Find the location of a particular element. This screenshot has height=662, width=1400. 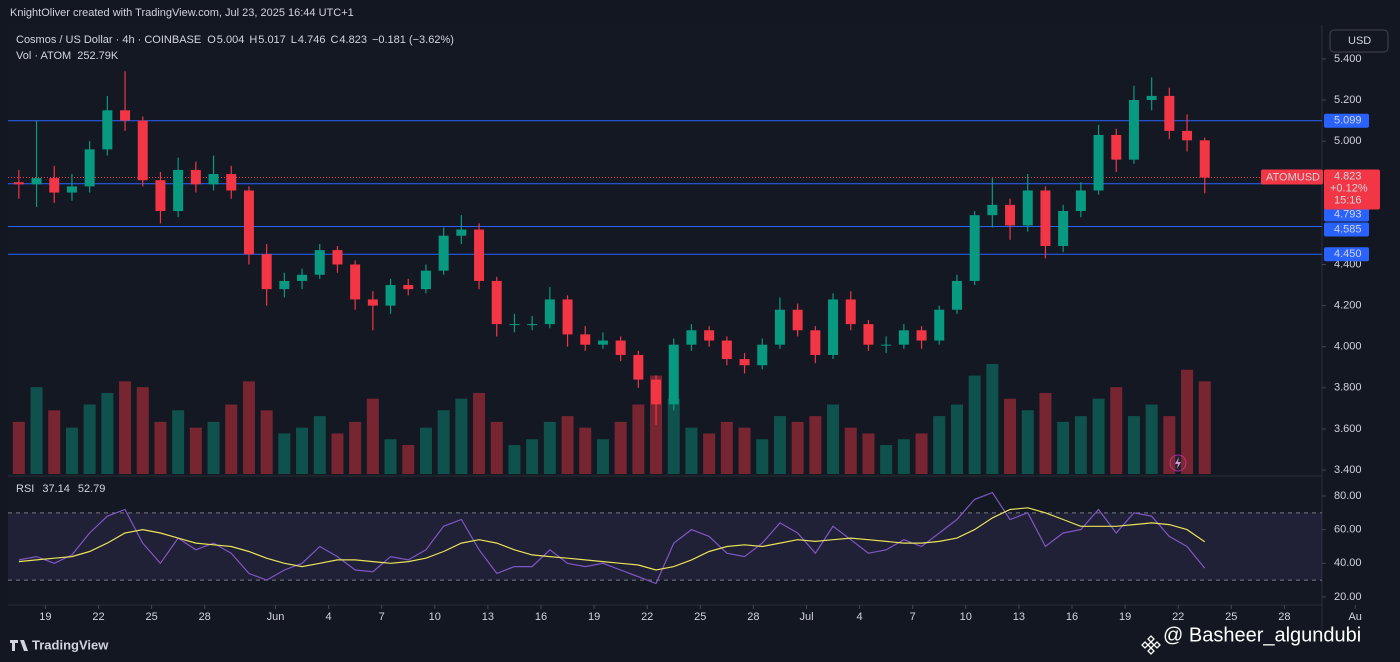

last-price: 4.823 is located at coordinates (1348, 176).